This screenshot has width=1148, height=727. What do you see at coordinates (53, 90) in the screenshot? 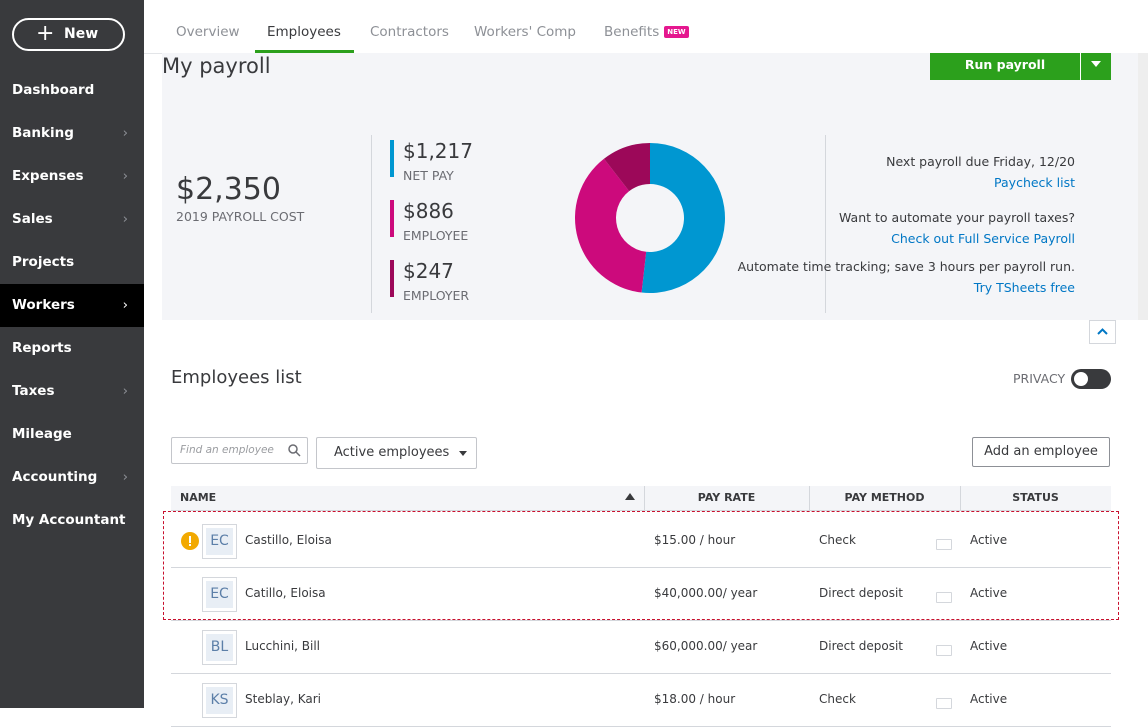
I see `nav-label: Dashboard` at bounding box center [53, 90].